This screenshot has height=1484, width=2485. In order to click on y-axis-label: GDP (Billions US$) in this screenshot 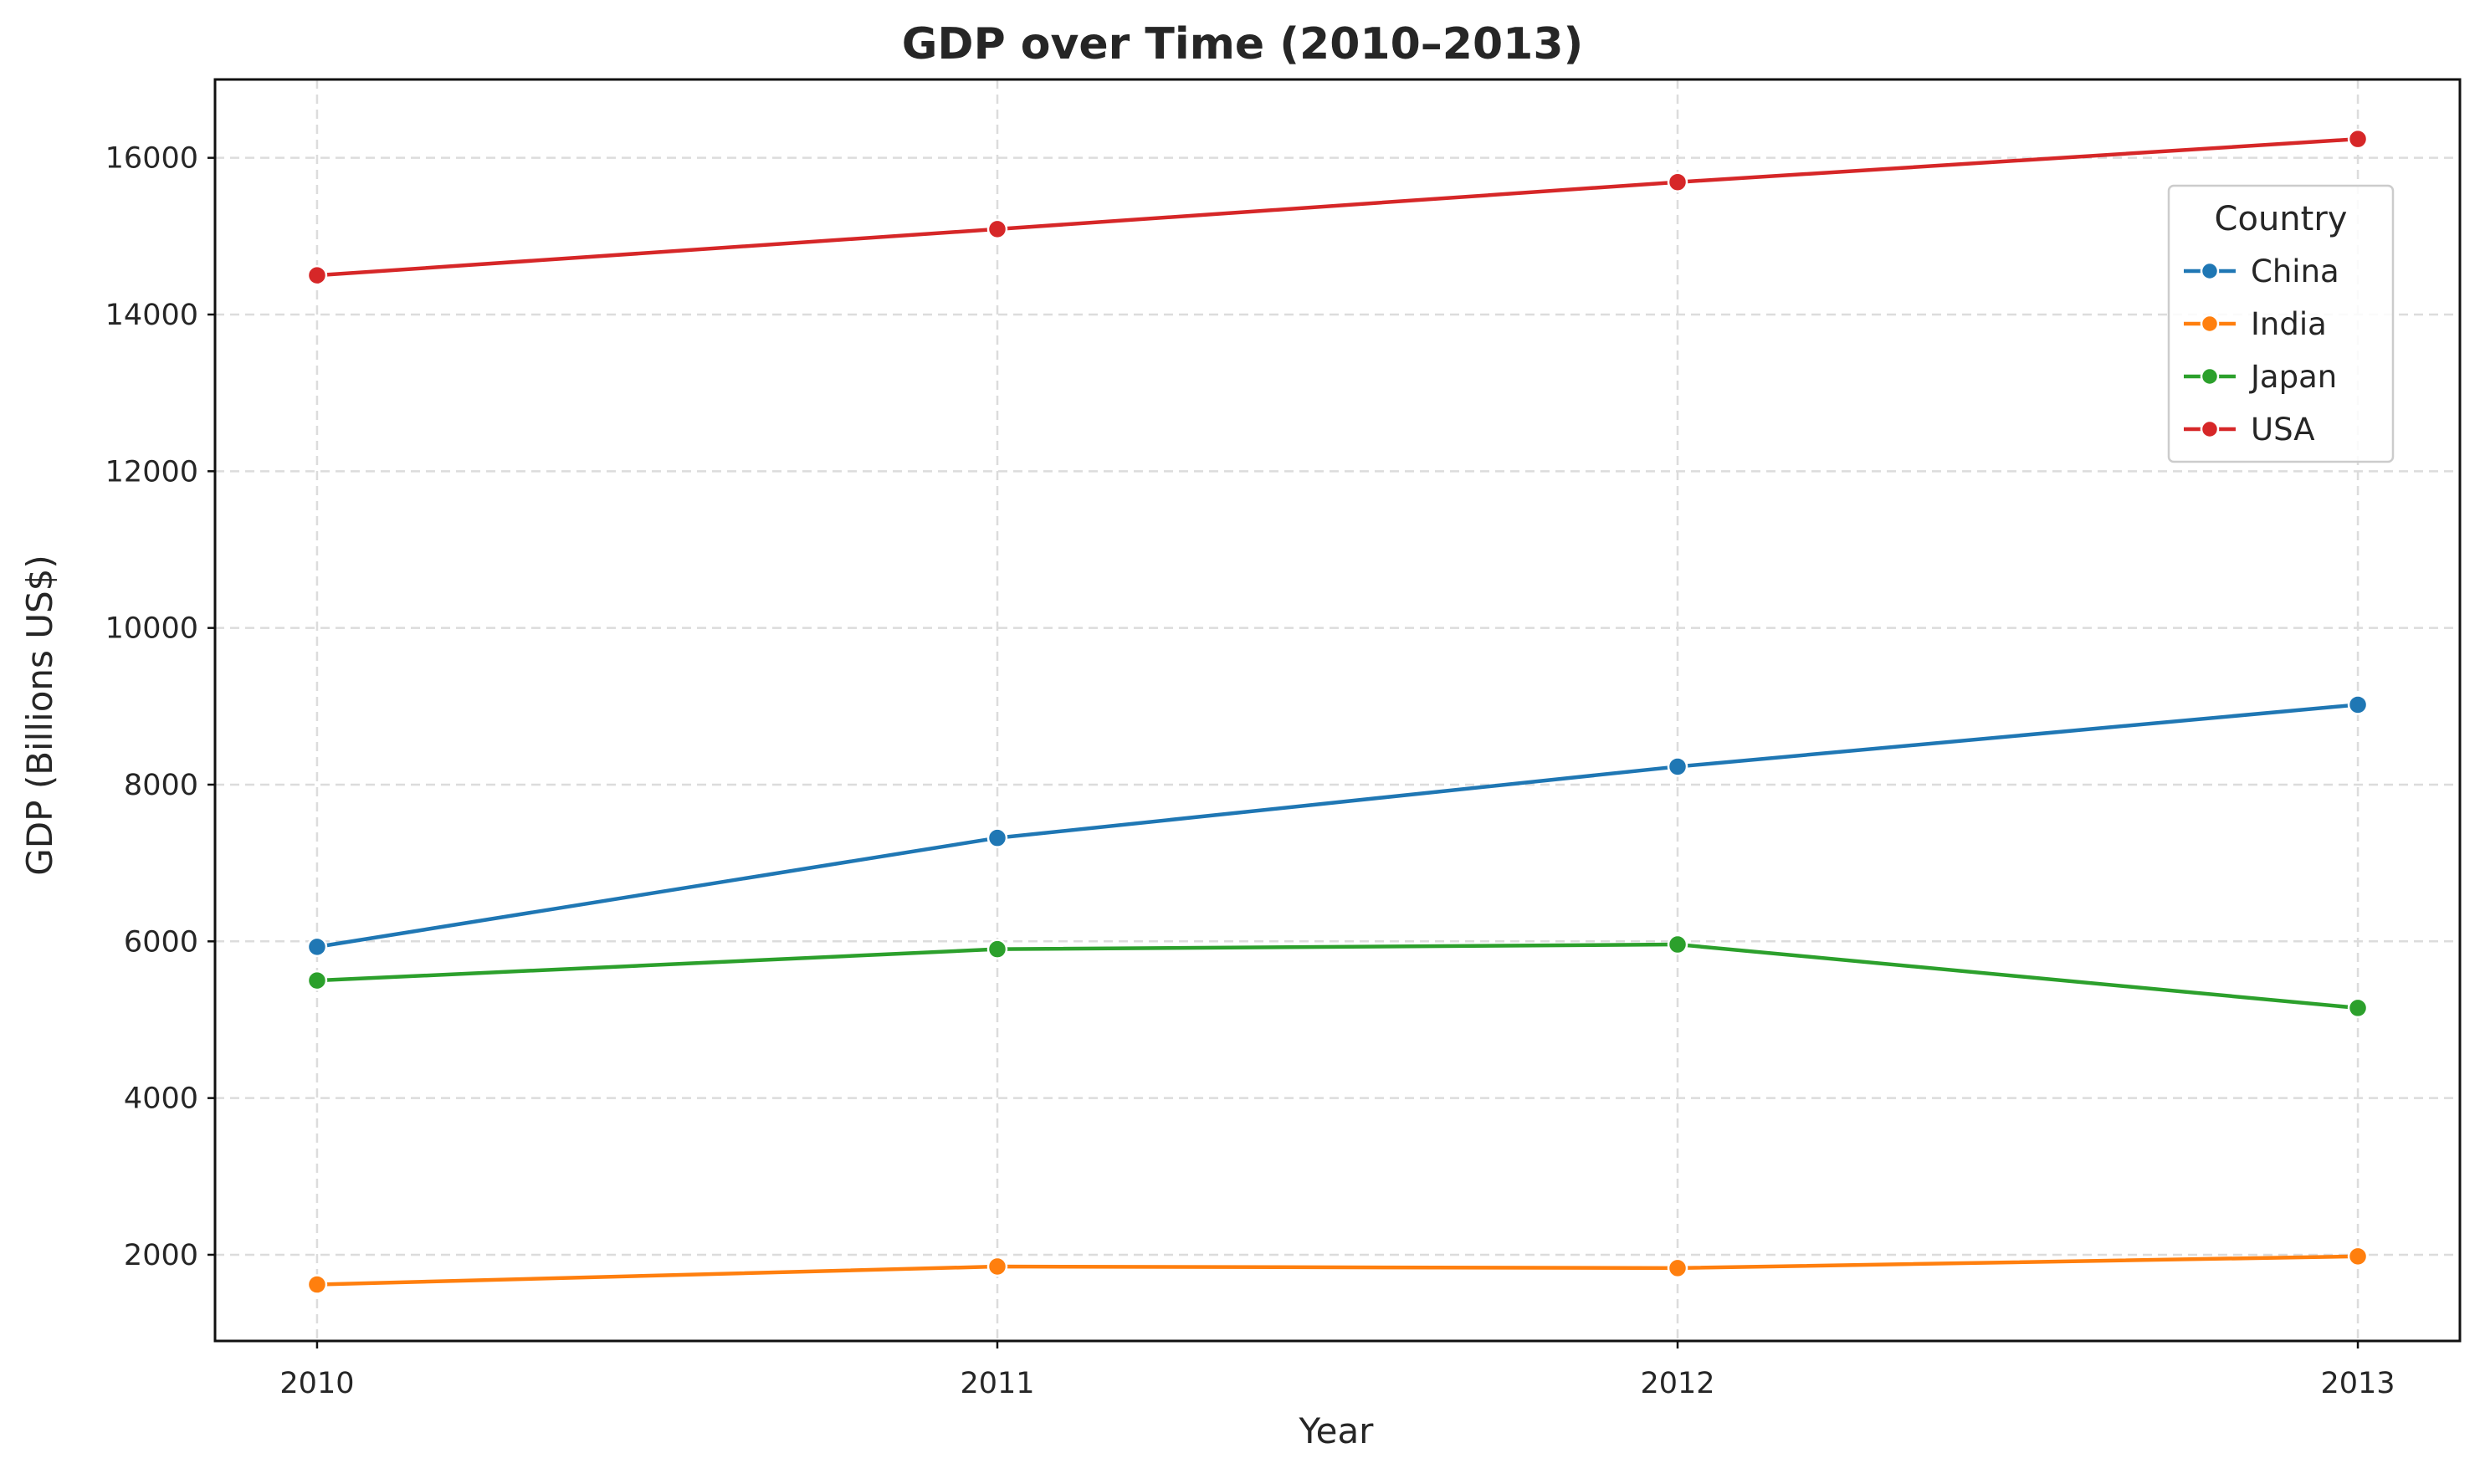, I will do `click(39, 715)`.